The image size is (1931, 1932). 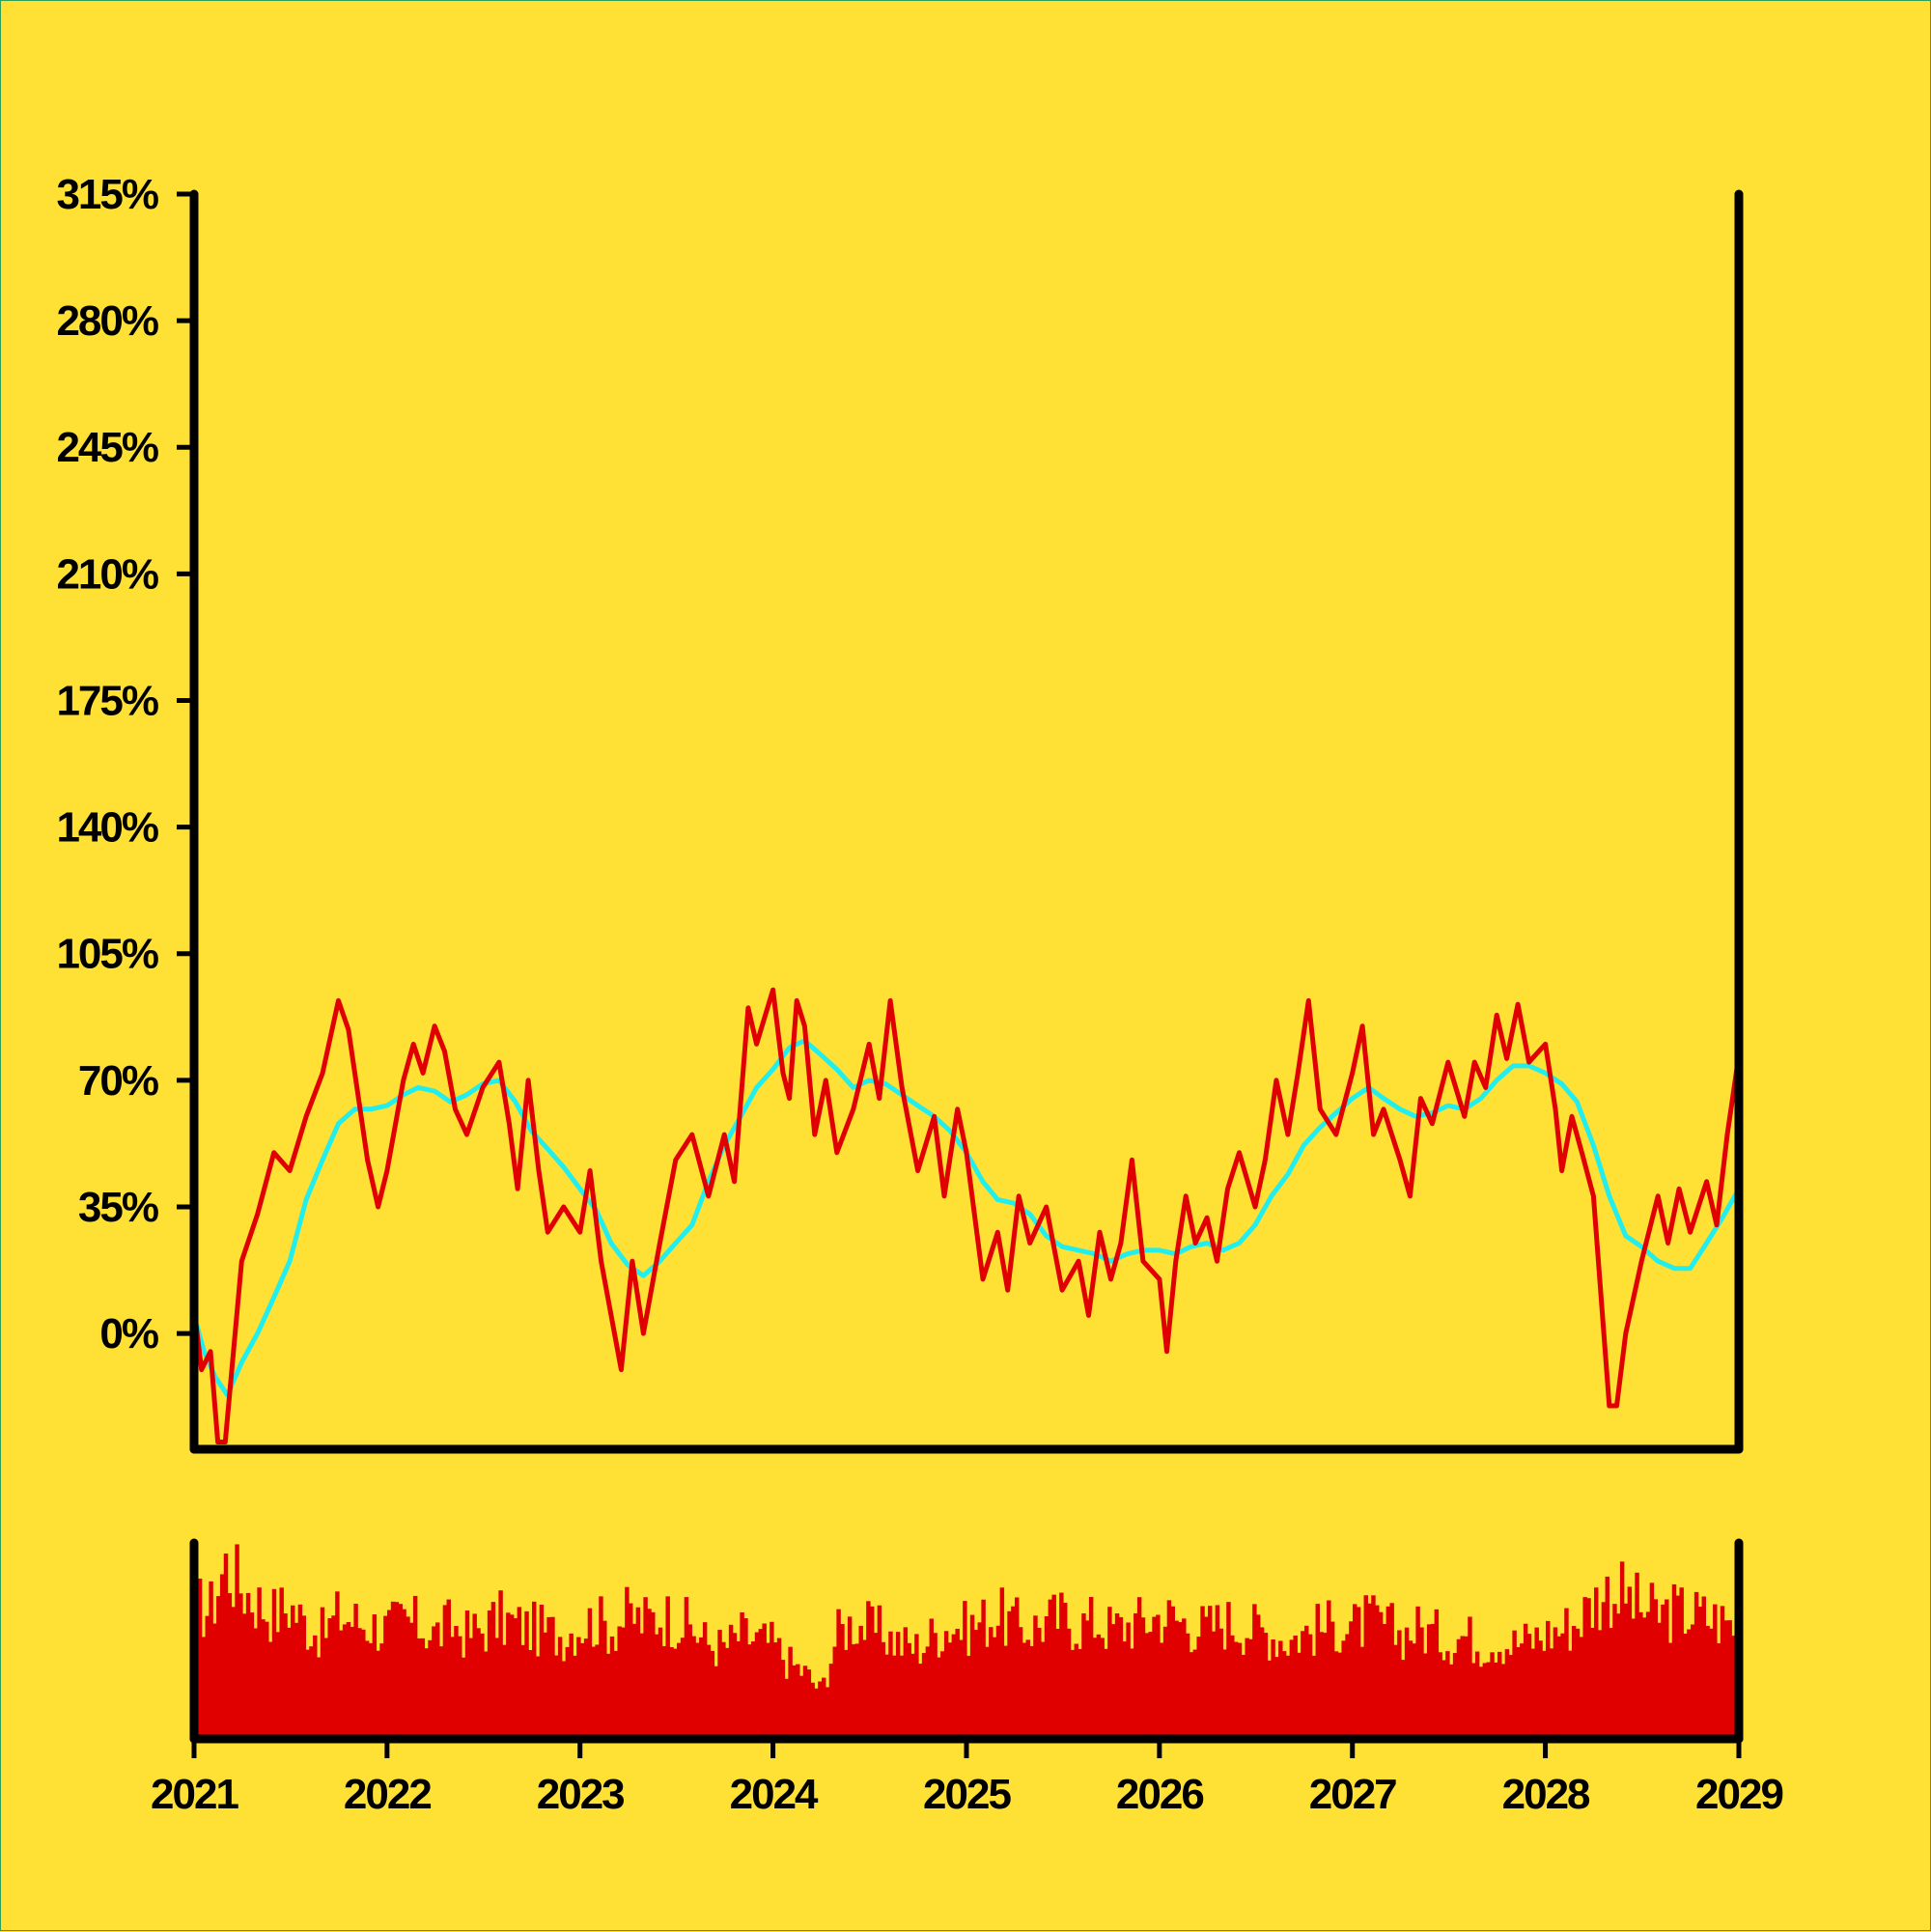 I want to click on y-tick-label: 175%, so click(x=106, y=701).